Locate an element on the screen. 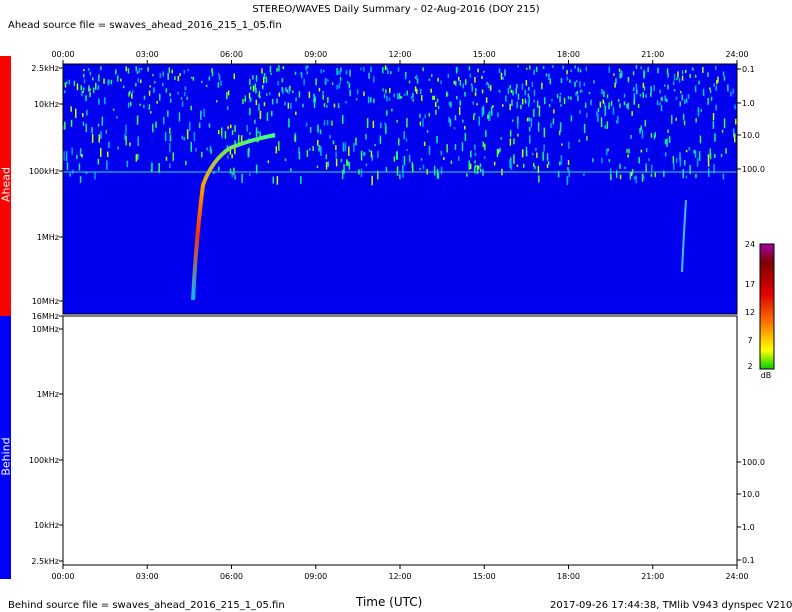 The image size is (792, 612). x-tick-label-bottom: 12:00 is located at coordinates (399, 576).